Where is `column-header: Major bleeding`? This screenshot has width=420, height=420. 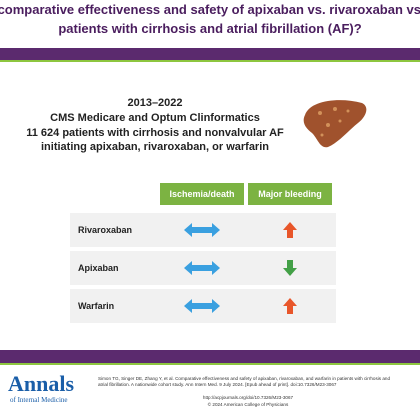
column-header: Major bleeding is located at coordinates (290, 194).